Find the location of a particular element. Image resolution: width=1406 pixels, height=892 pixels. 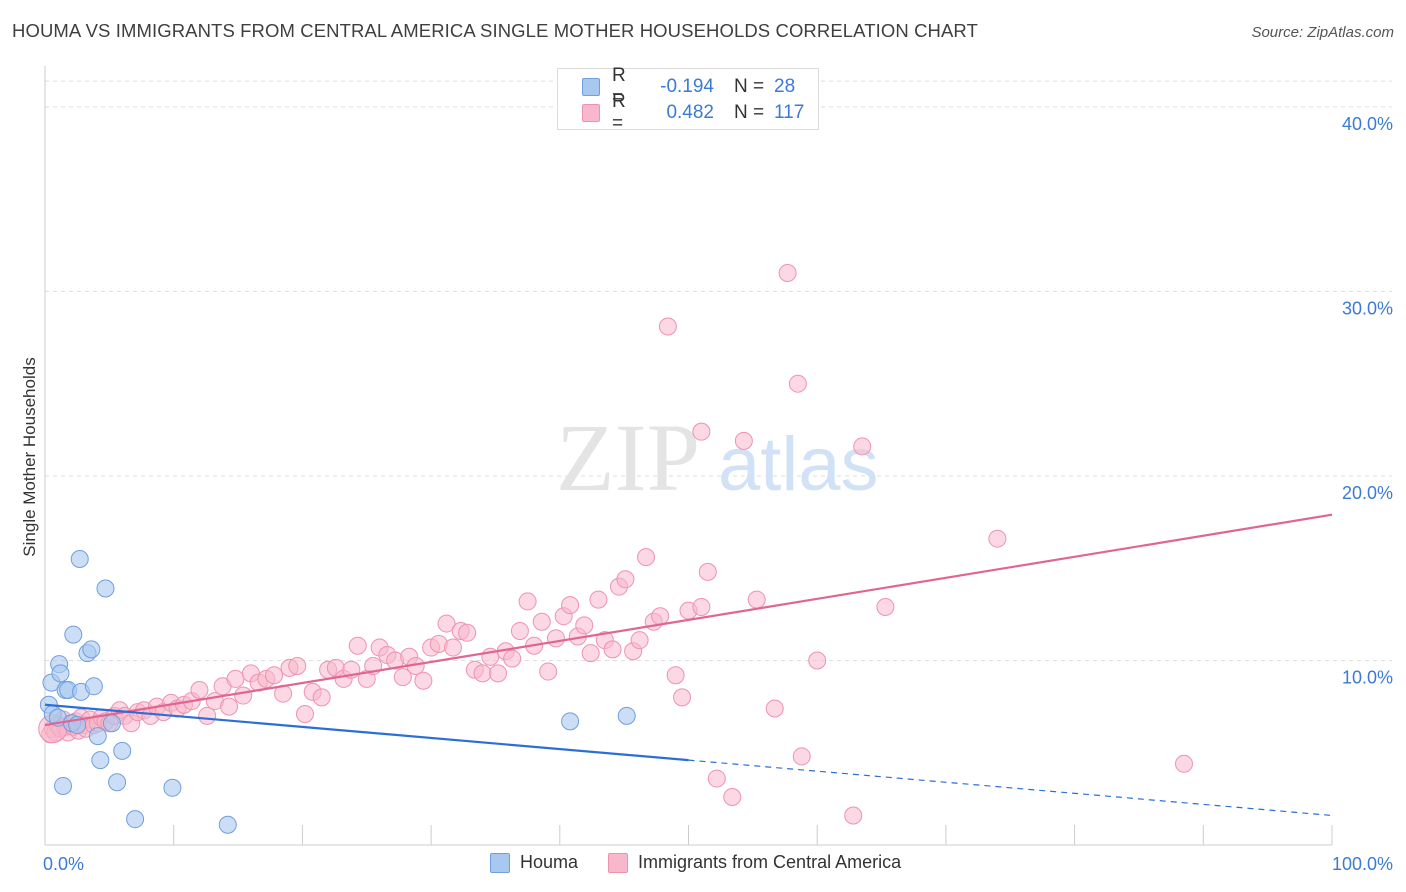

legend-item-immigrants: Immigrants from Central America is located at coordinates (754, 862).